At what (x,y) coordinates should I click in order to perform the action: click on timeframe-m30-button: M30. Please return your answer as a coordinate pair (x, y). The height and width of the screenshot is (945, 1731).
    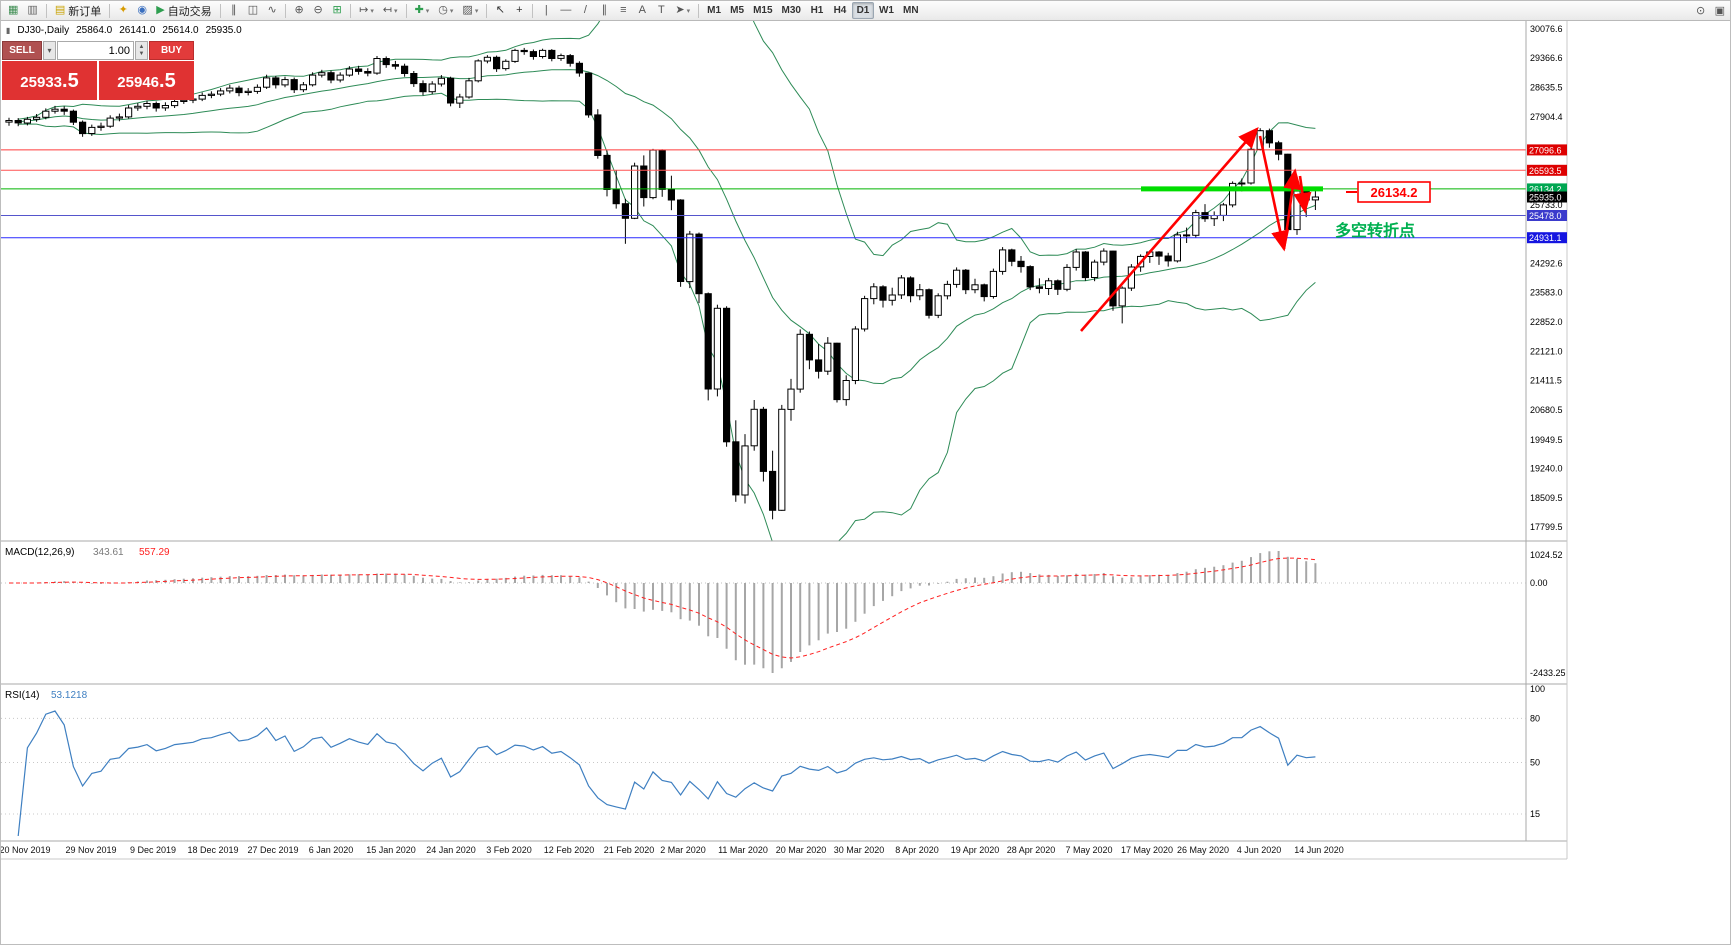
    Looking at the image, I should click on (791, 10).